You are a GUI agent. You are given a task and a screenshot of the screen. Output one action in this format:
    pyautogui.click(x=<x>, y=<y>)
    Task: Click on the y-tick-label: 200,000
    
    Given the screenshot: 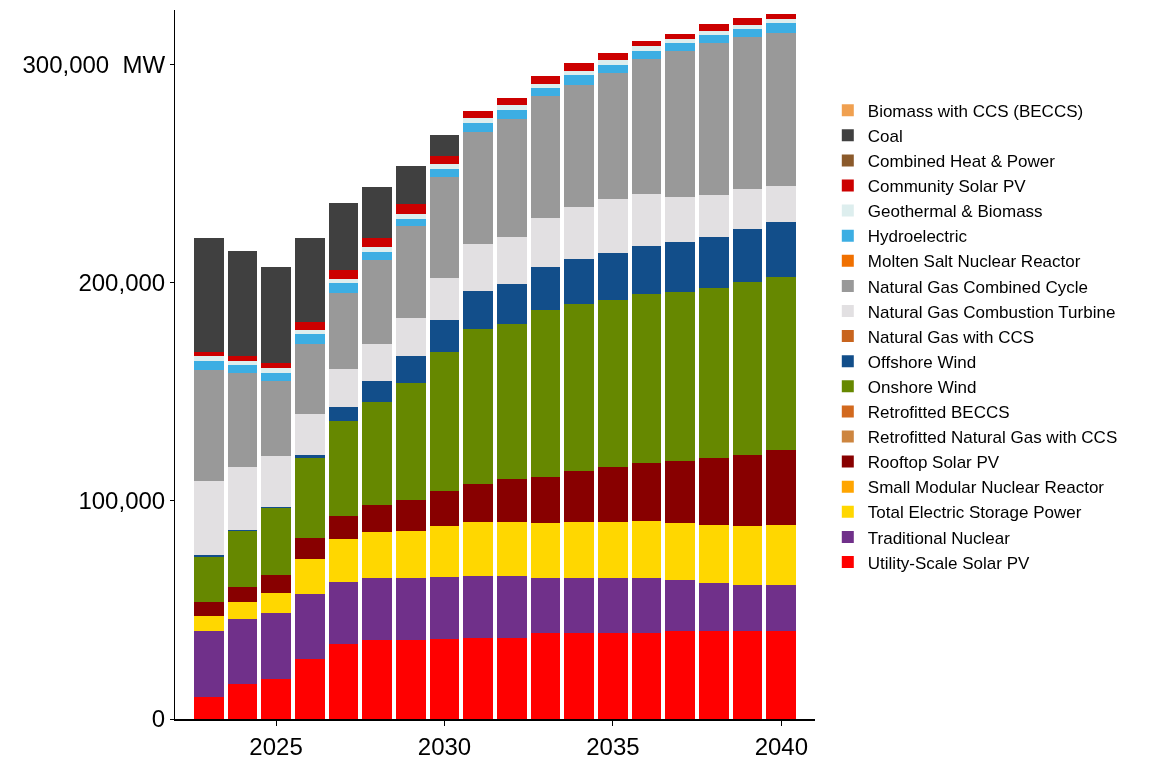 What is the action you would take?
    pyautogui.click(x=122, y=283)
    